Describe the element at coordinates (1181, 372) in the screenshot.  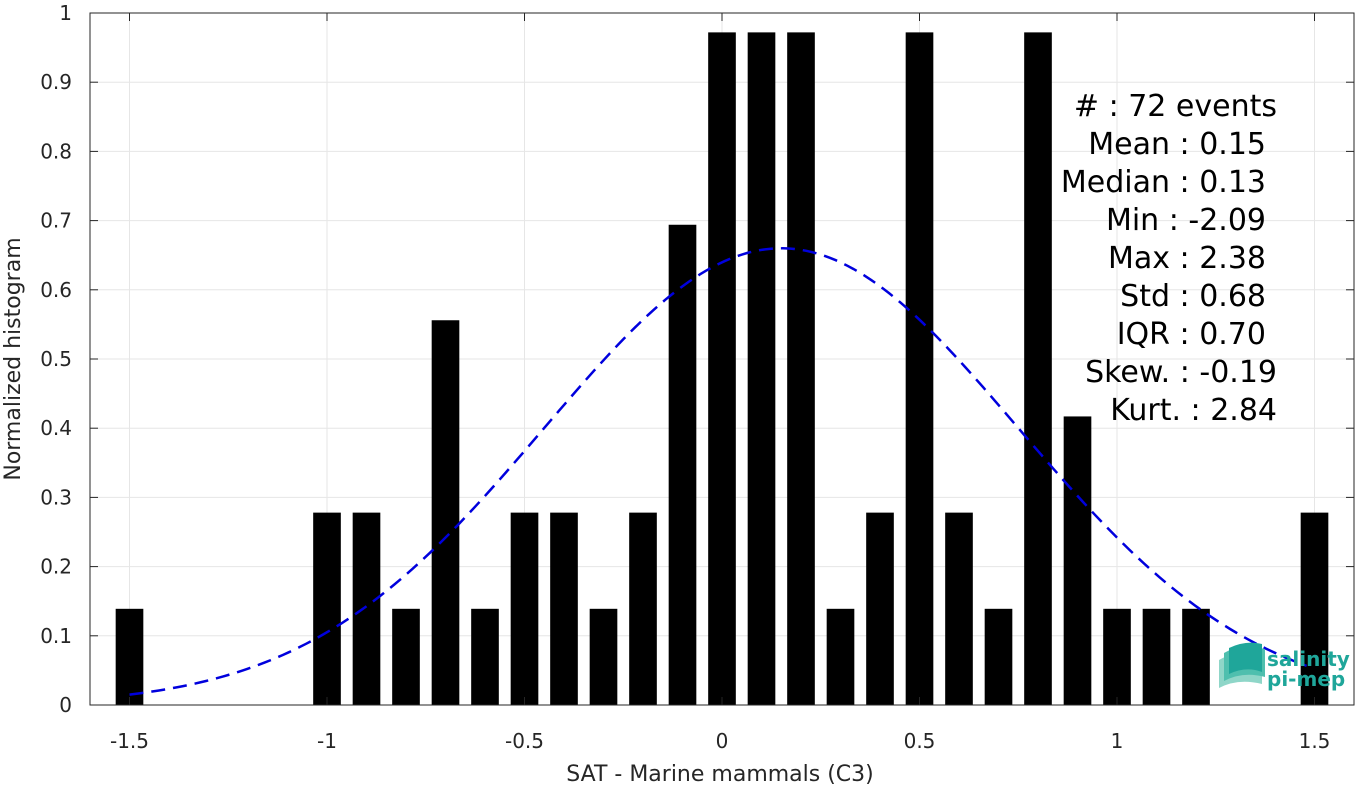
I see `stat-skew: Skew. : -0.19` at that location.